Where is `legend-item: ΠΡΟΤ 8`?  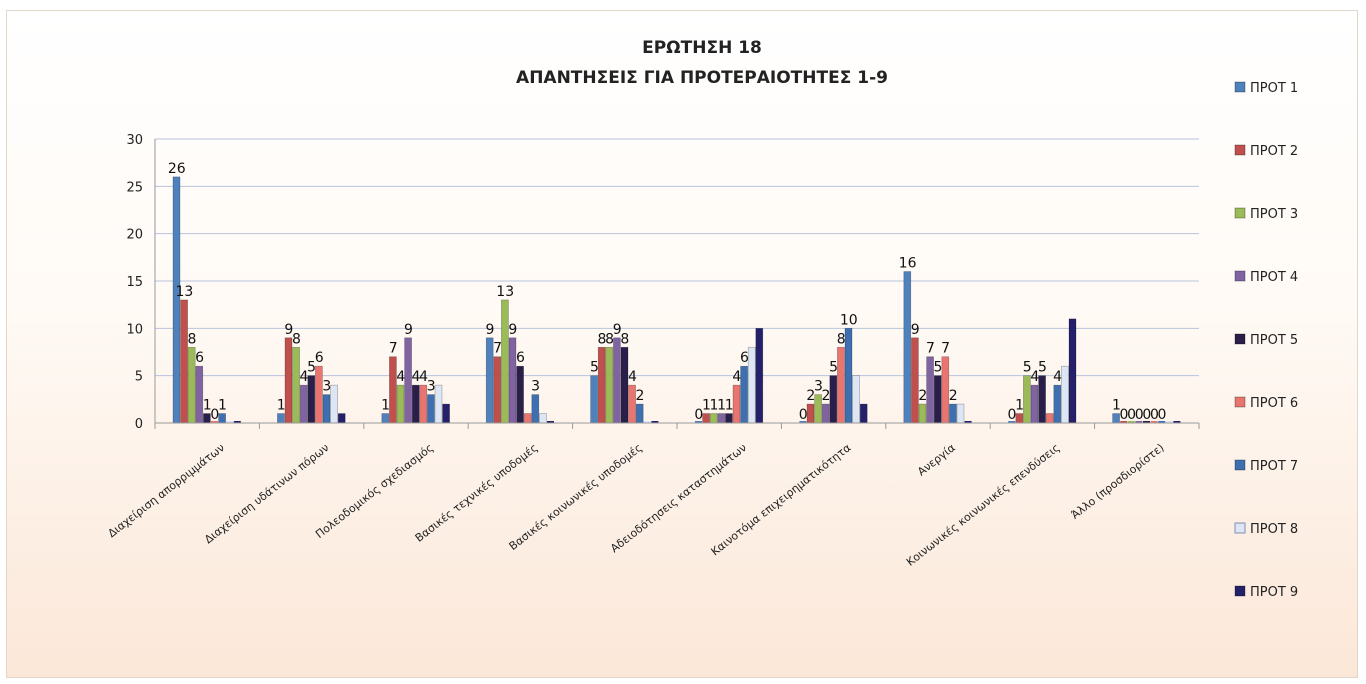 legend-item: ΠΡΟΤ 8 is located at coordinates (1266, 529).